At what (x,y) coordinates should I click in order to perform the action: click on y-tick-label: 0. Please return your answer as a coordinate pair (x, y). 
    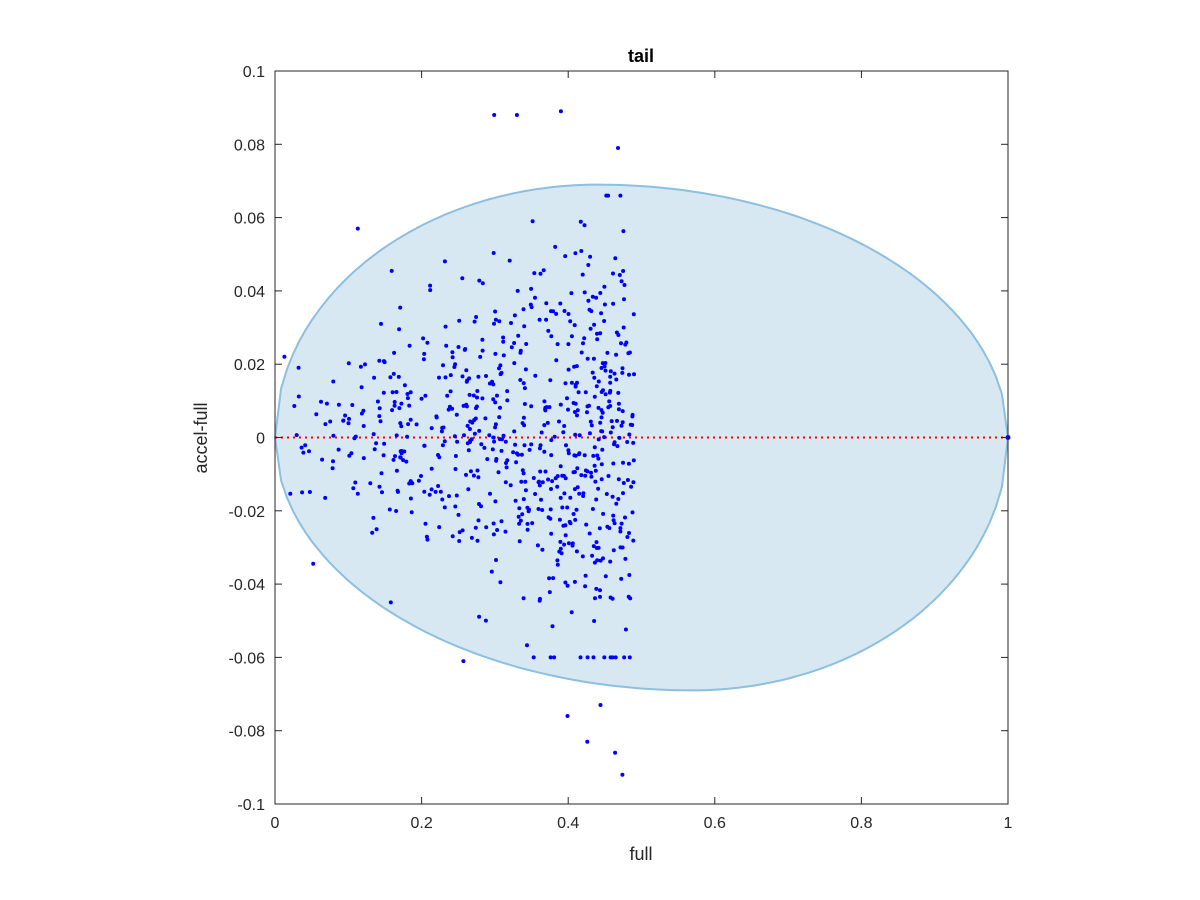
    Looking at the image, I should click on (260, 439).